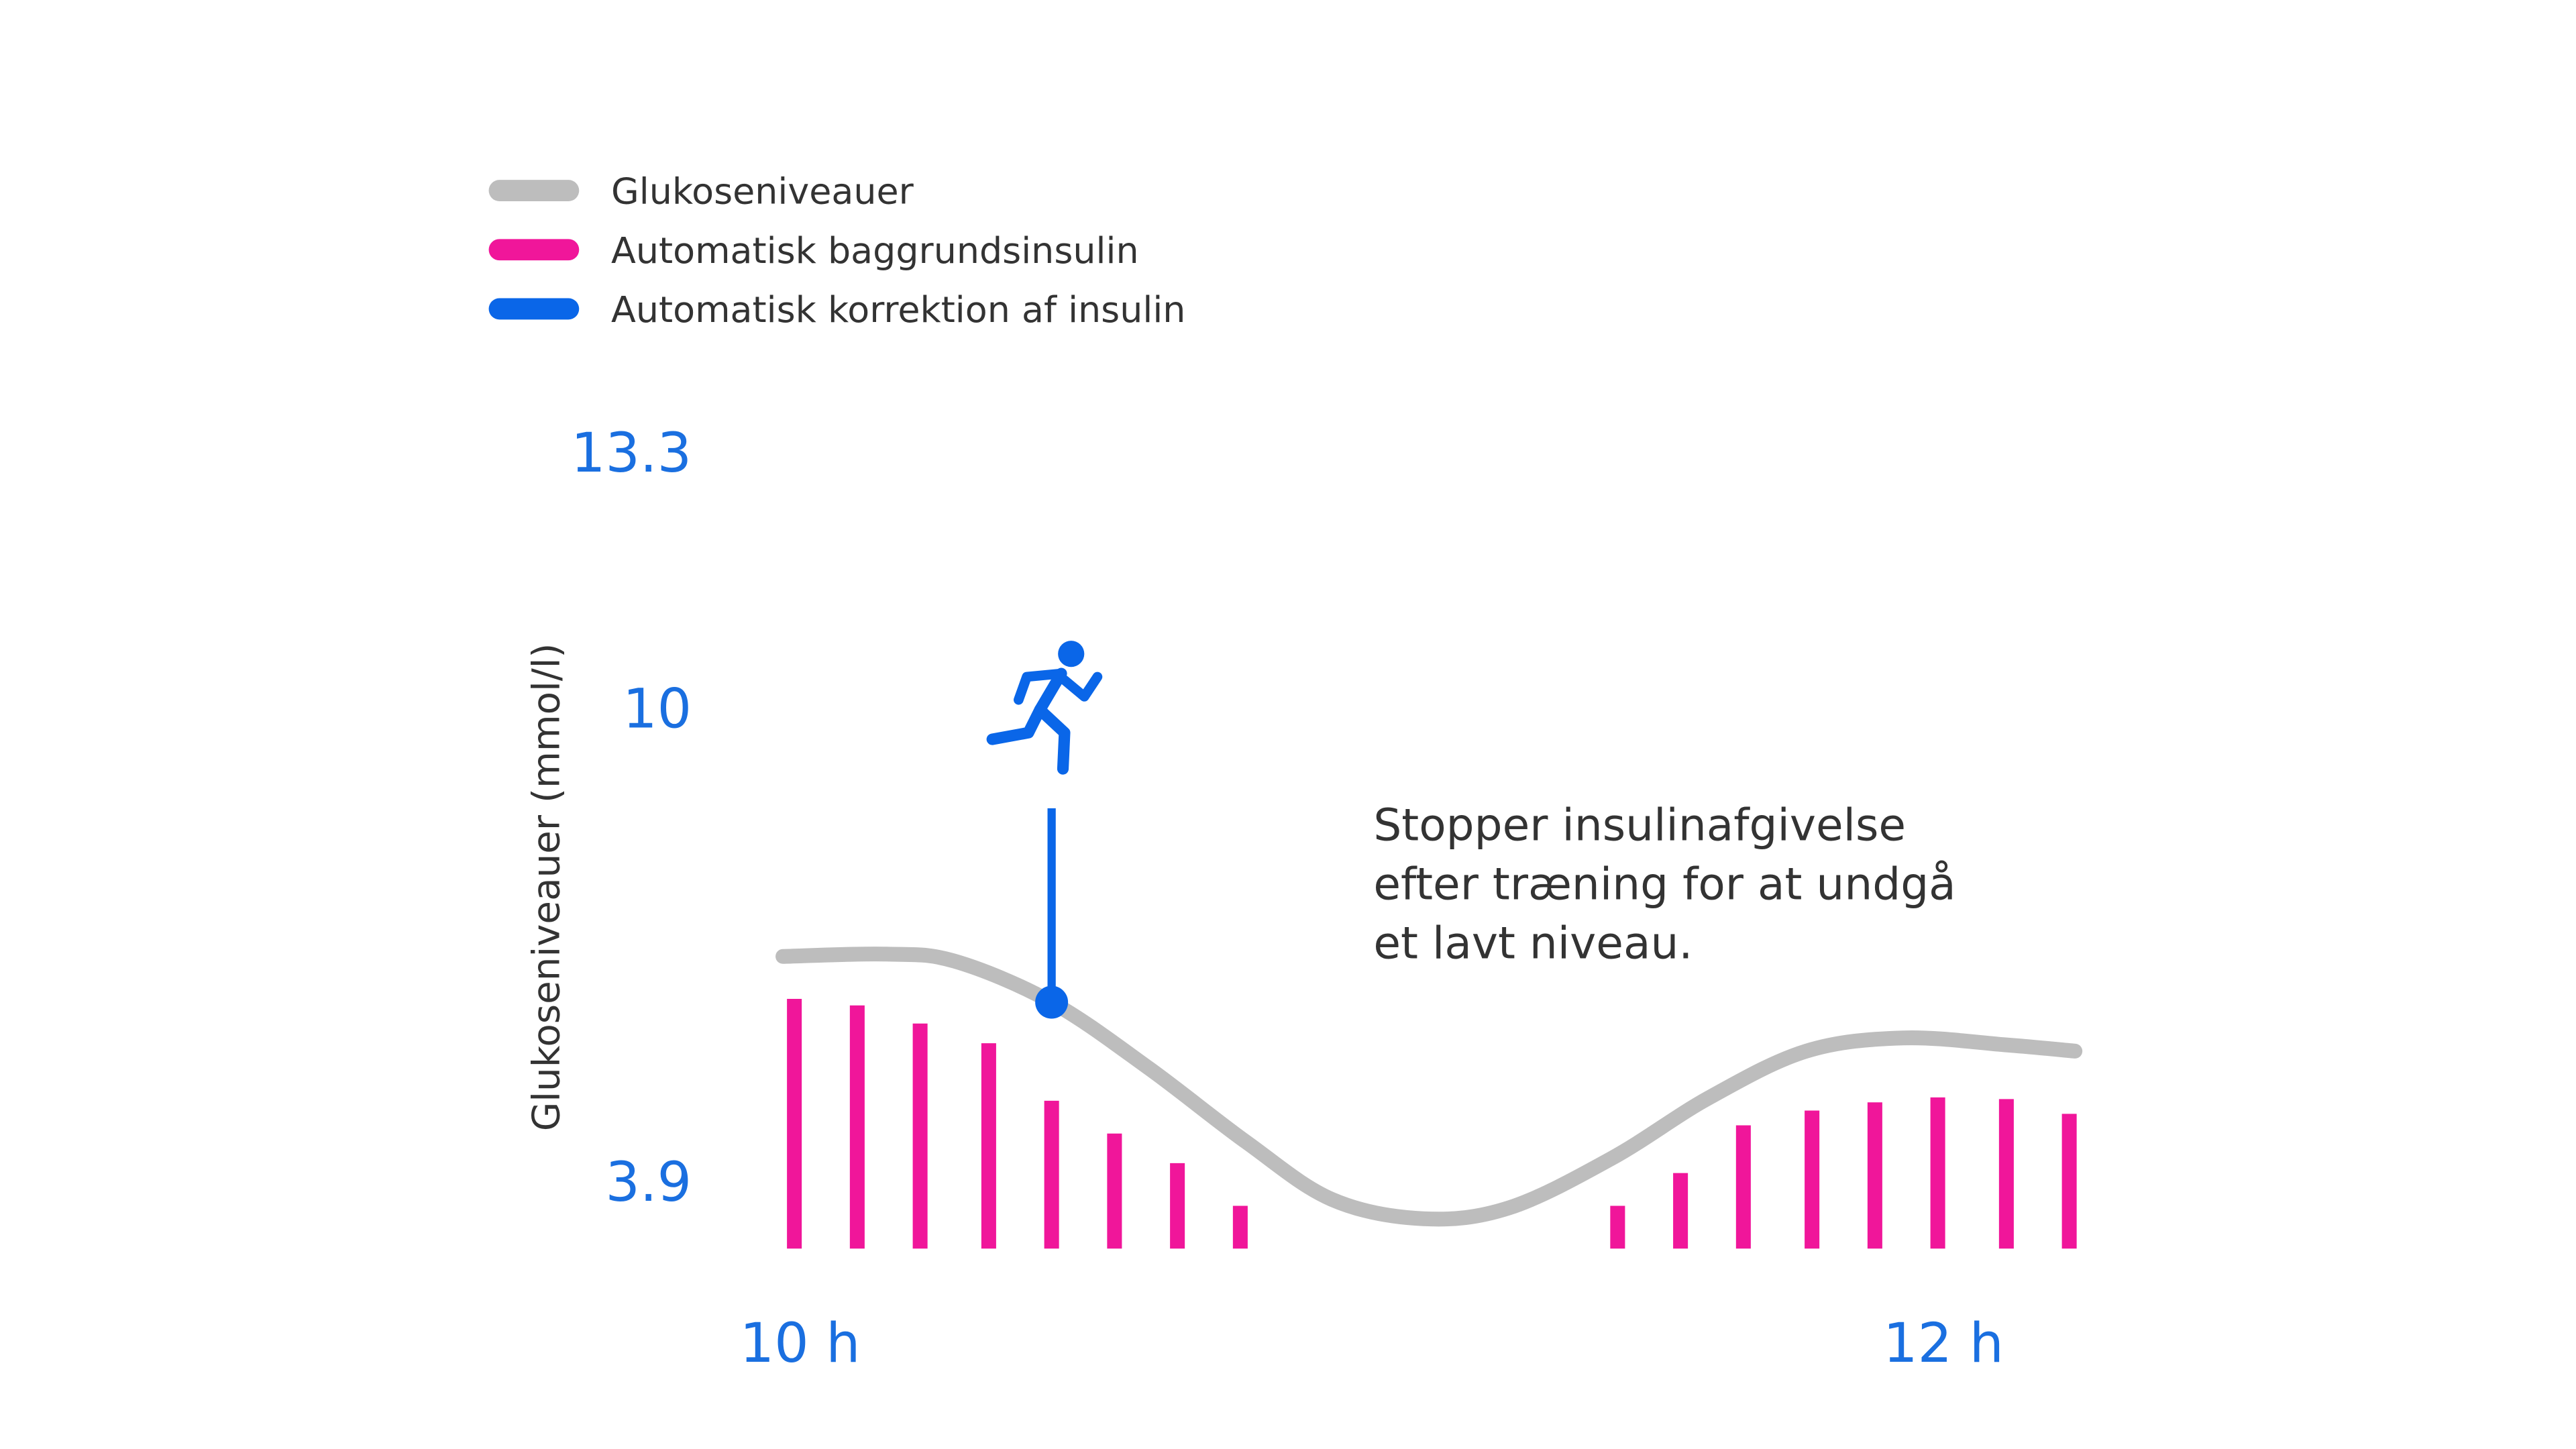  Describe the element at coordinates (657, 709) in the screenshot. I see `y-tick-label: 10` at that location.